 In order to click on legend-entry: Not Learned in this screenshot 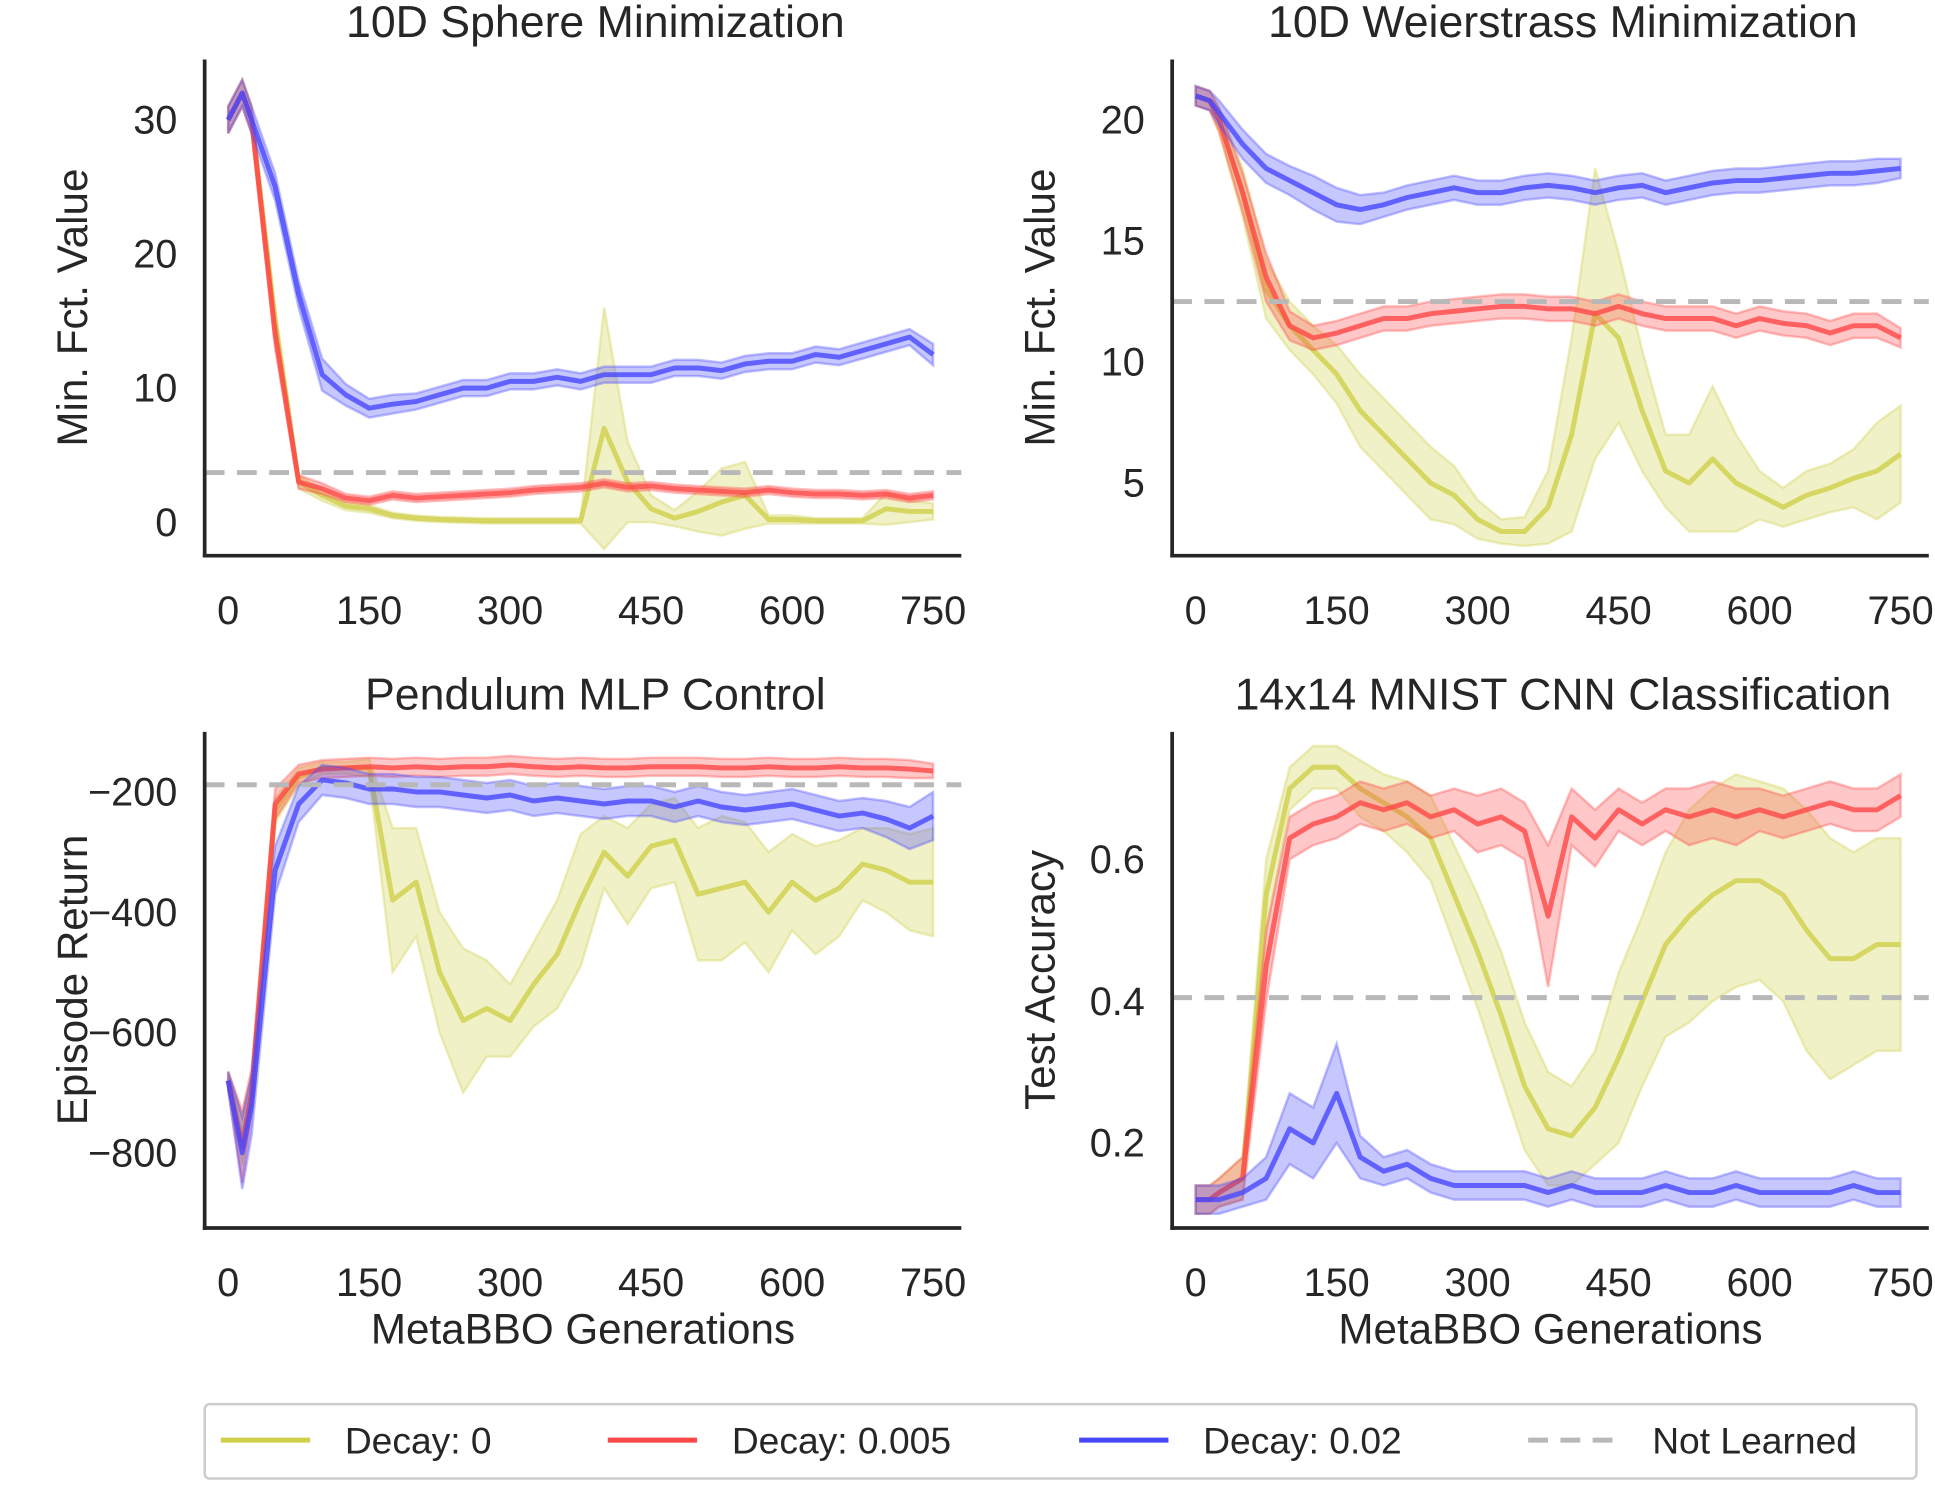, I will do `click(1692, 1441)`.